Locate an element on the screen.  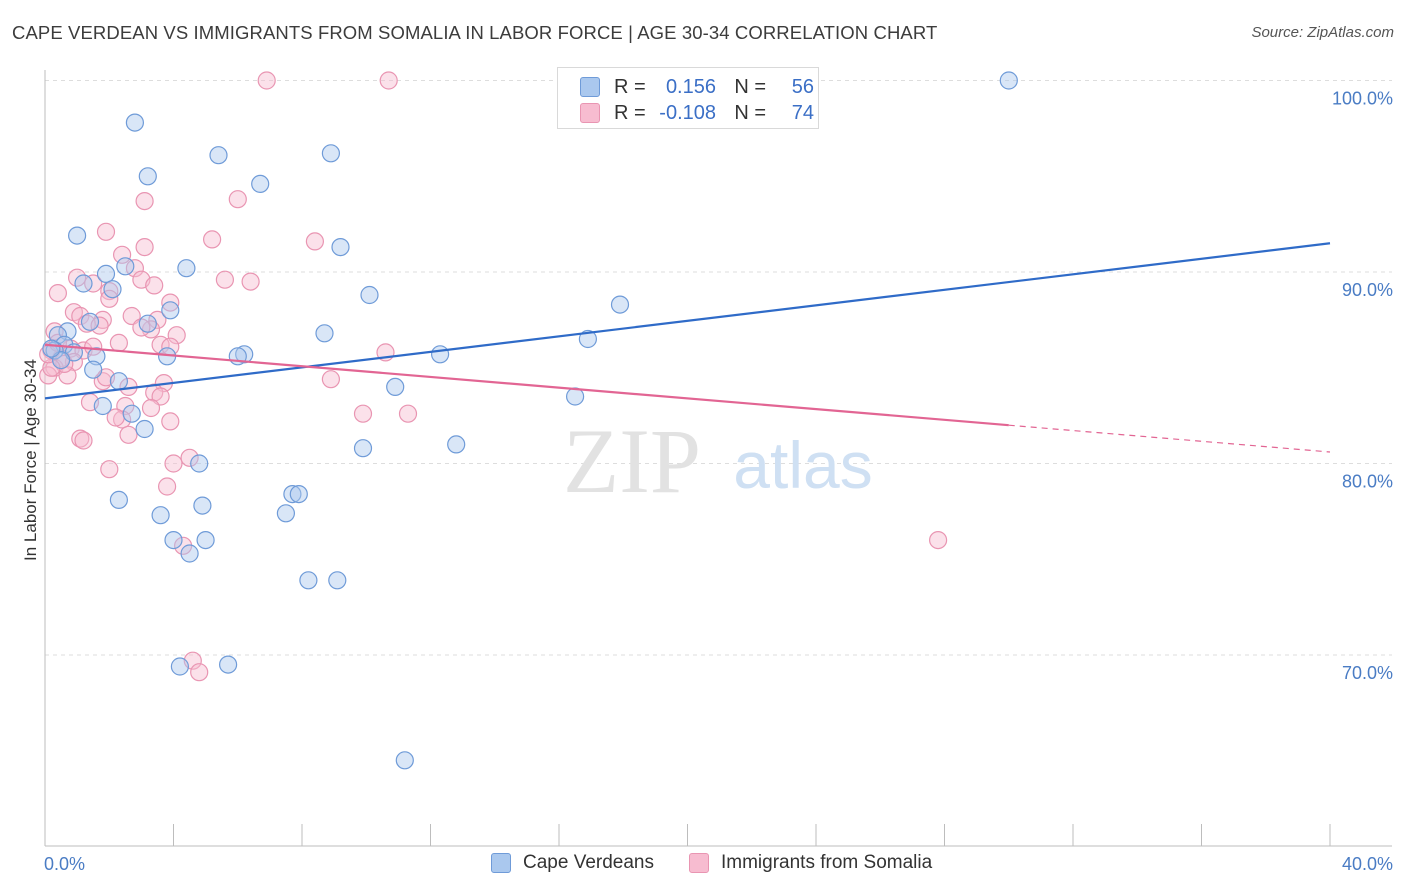
legend-item-cape-verdeans: Cape Verdeans is located at coordinates (572, 863).